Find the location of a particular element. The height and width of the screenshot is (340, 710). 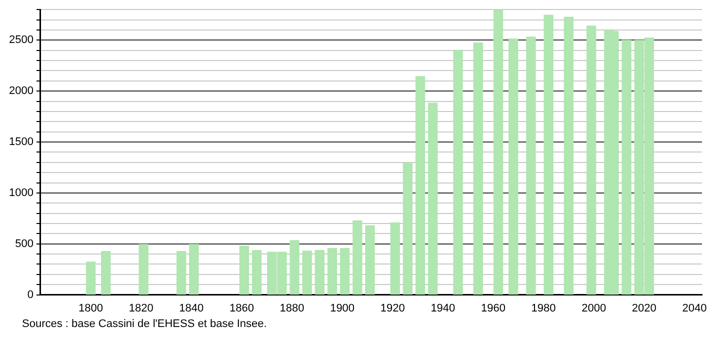

y-tick-label: 1000 is located at coordinates (21, 192).